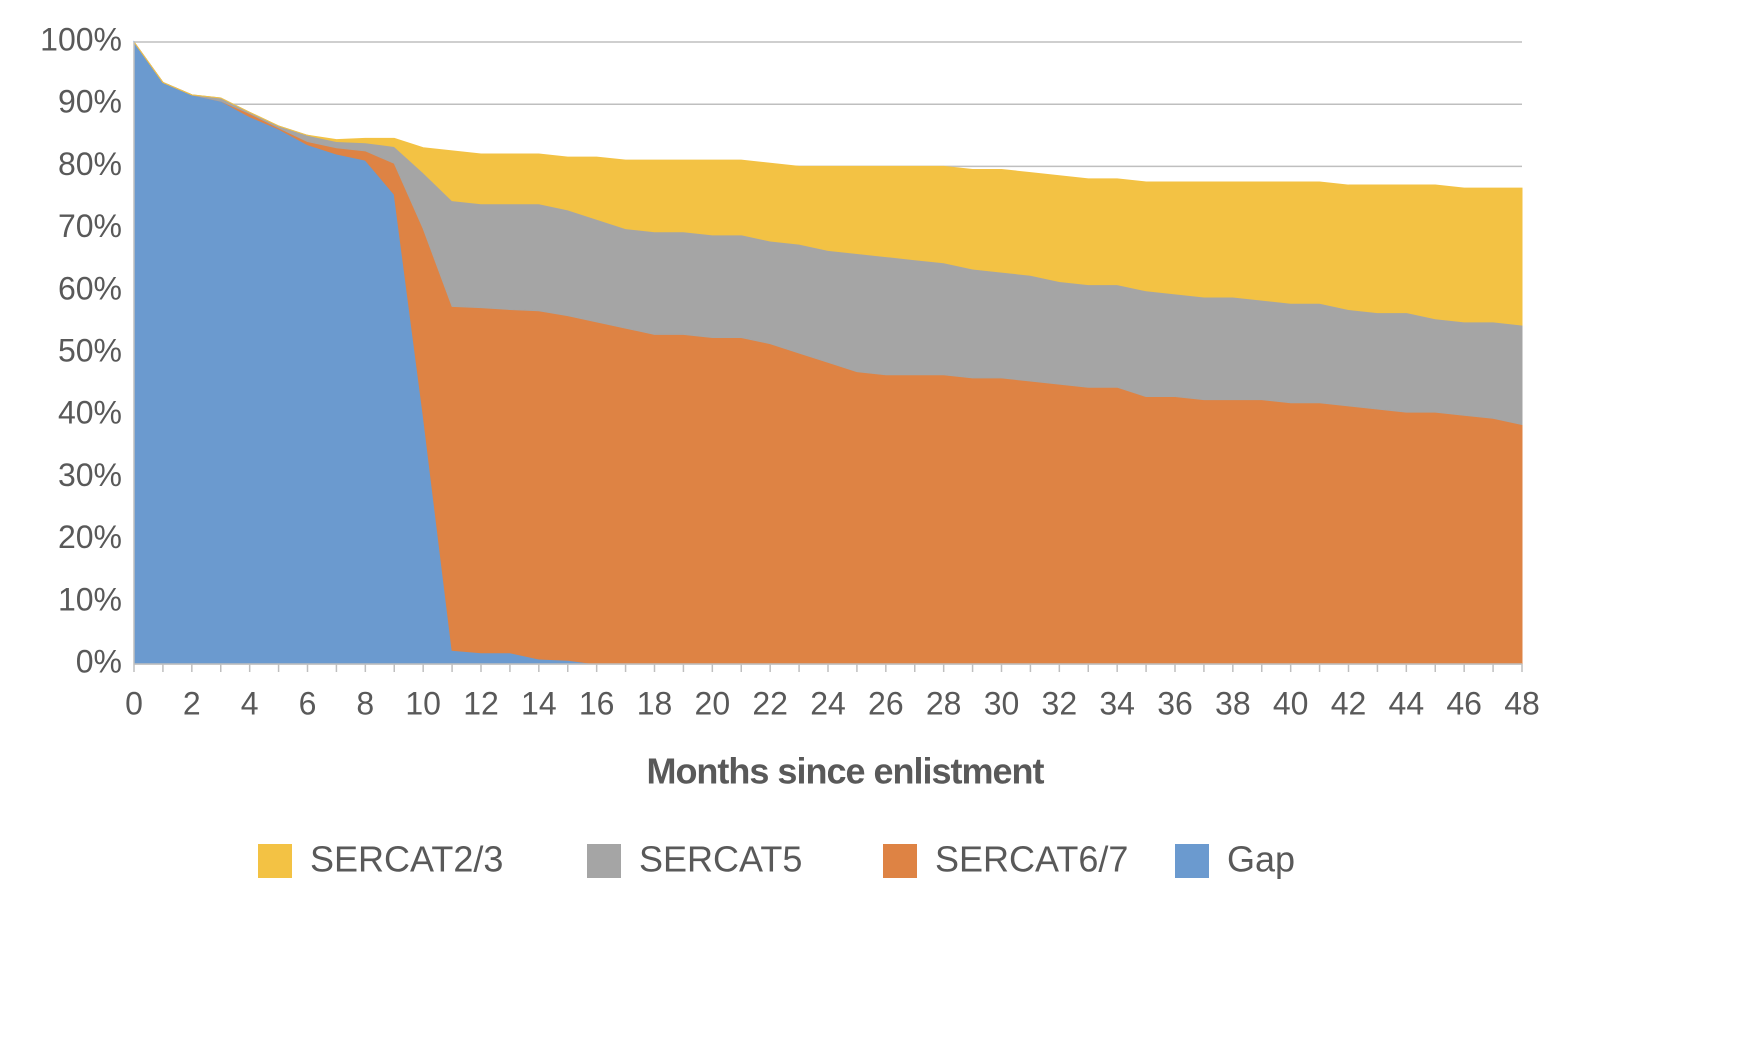  What do you see at coordinates (1233, 703) in the screenshot?
I see `x-tick-label: 38` at bounding box center [1233, 703].